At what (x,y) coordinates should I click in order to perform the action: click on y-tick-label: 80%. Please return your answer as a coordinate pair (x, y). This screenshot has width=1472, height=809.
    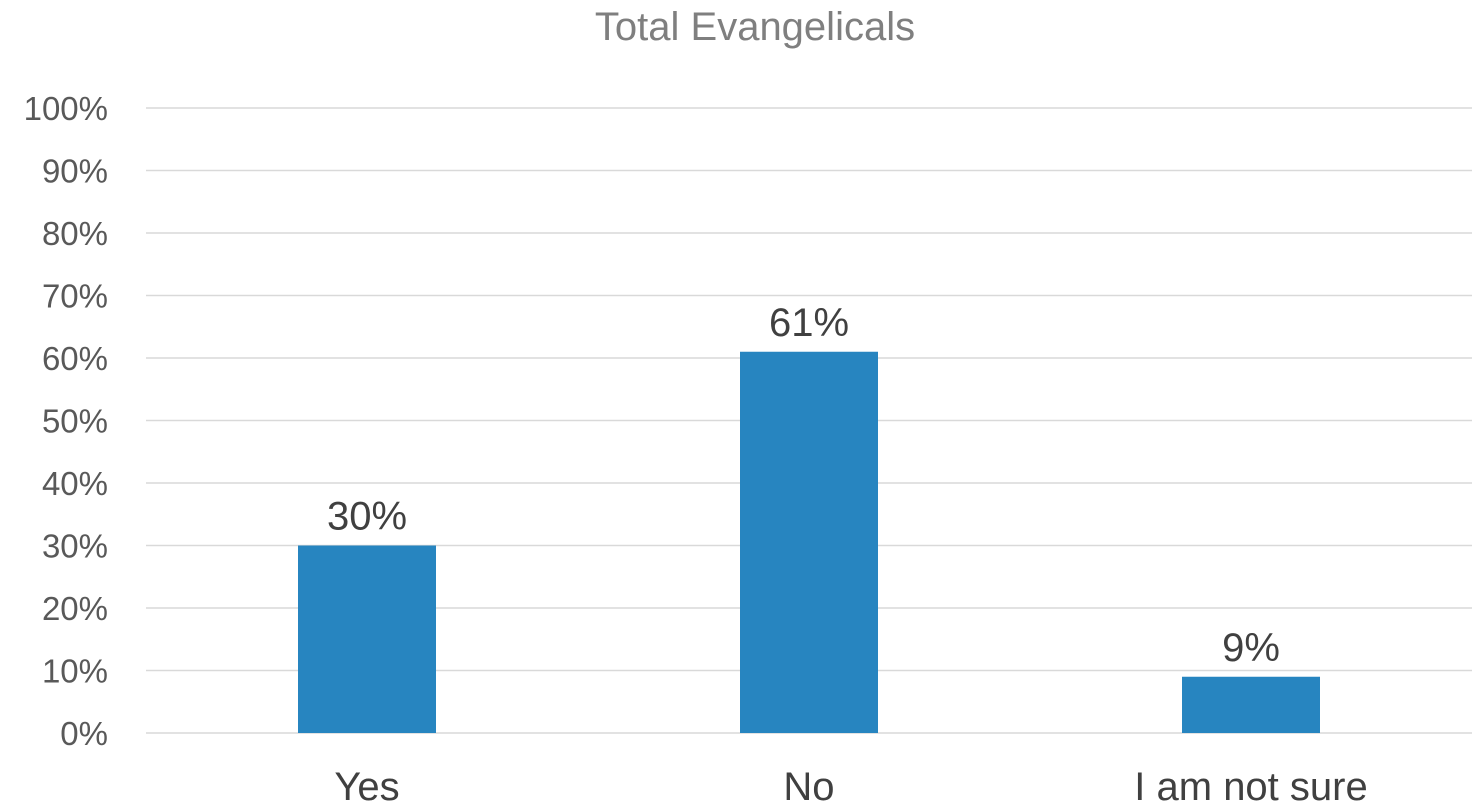
    Looking at the image, I should click on (75, 233).